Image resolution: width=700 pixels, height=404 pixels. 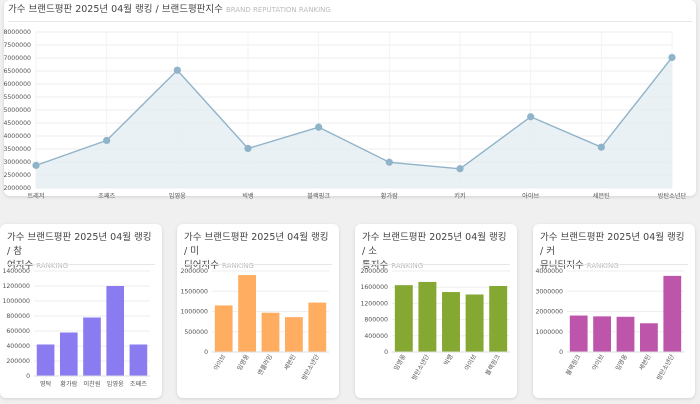 I want to click on x-tick-label: 빅뱅, so click(x=248, y=196).